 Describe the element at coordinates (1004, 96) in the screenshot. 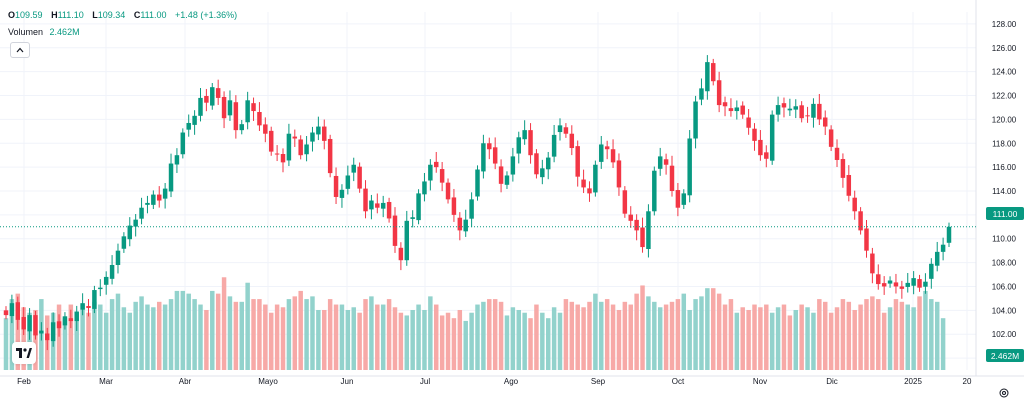

I see `y-tick-label: 122.00` at that location.